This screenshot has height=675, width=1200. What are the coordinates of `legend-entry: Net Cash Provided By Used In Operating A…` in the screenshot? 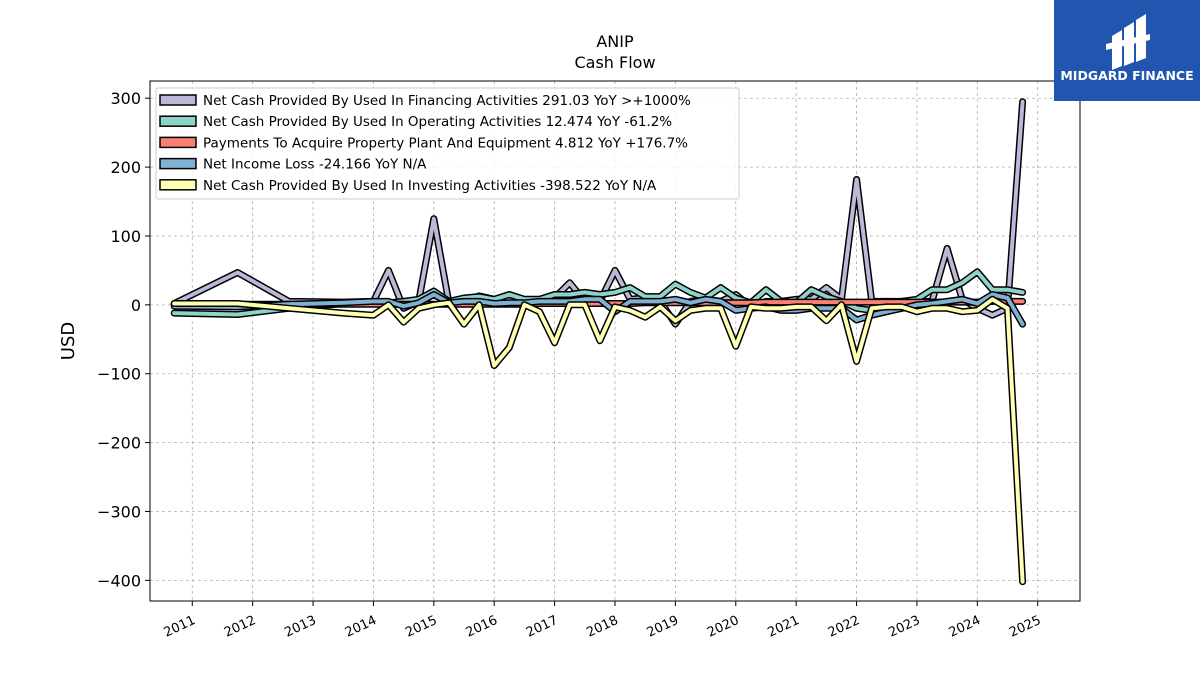 It's located at (437, 122).